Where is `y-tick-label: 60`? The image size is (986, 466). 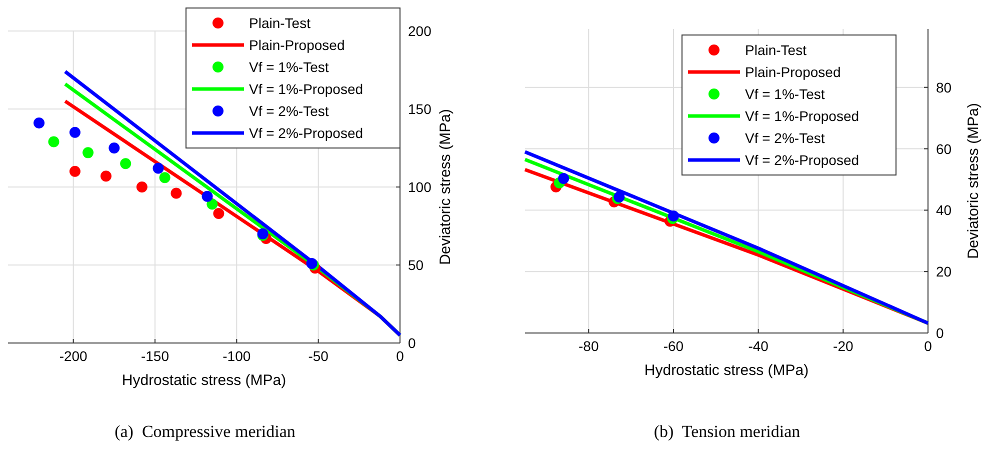
y-tick-label: 60 is located at coordinates (944, 148).